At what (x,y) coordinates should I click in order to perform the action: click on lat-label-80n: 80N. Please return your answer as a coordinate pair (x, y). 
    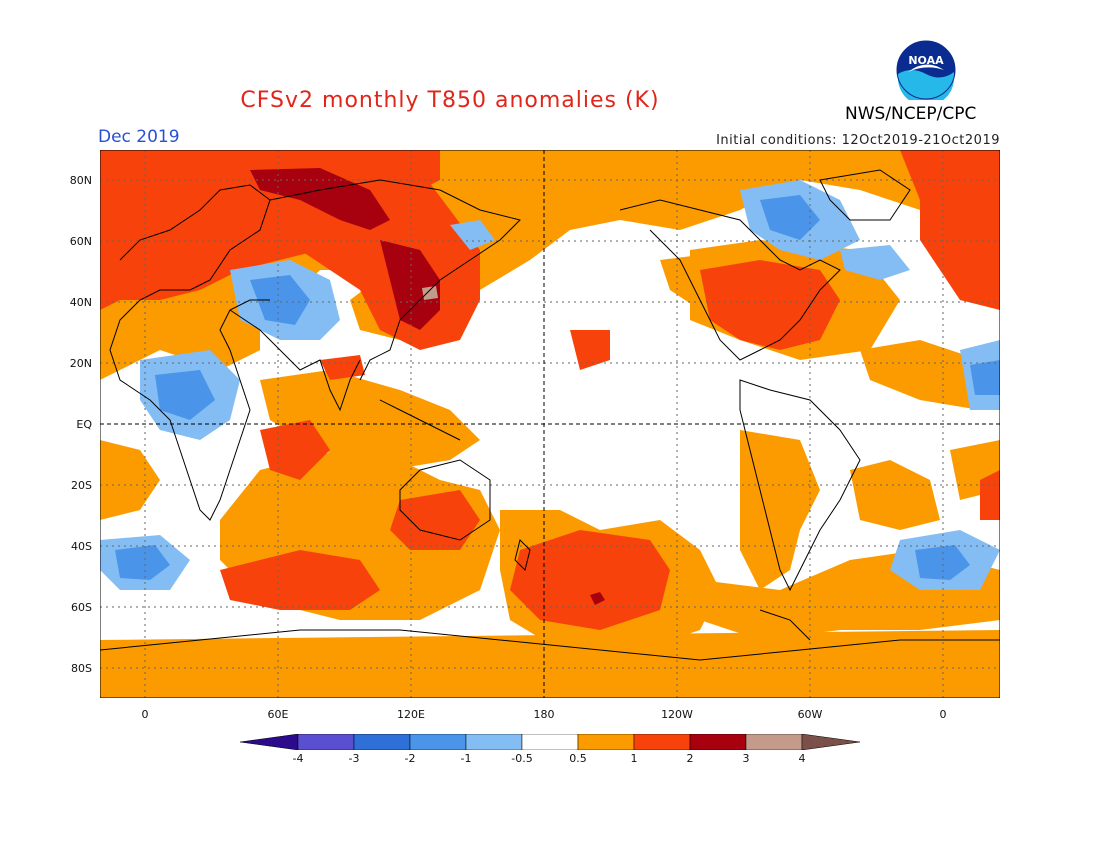
    Looking at the image, I should click on (80, 180).